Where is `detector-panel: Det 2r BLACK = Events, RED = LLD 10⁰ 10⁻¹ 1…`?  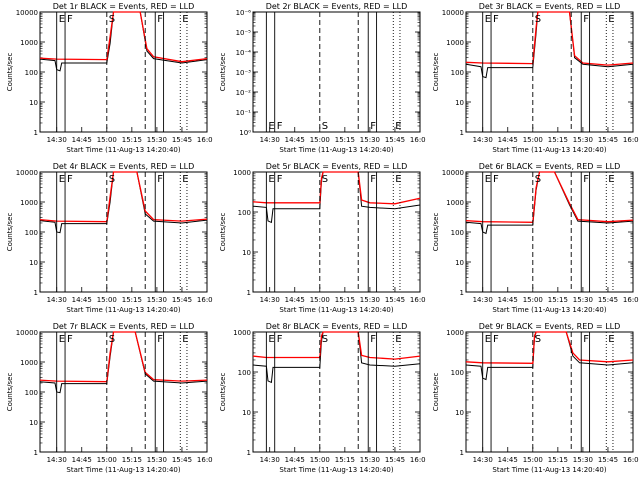 detector-panel: Det 2r BLACK = Events, RED = LLD 10⁰ 10⁻¹ 1… is located at coordinates (319, 80).